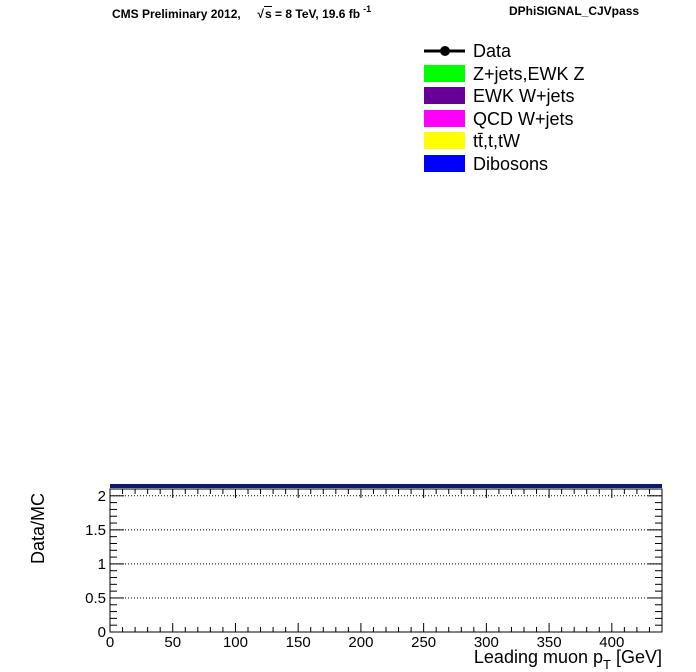 Image resolution: width=696 pixels, height=672 pixels. Describe the element at coordinates (235, 642) in the screenshot. I see `x-tick-label: 100` at that location.